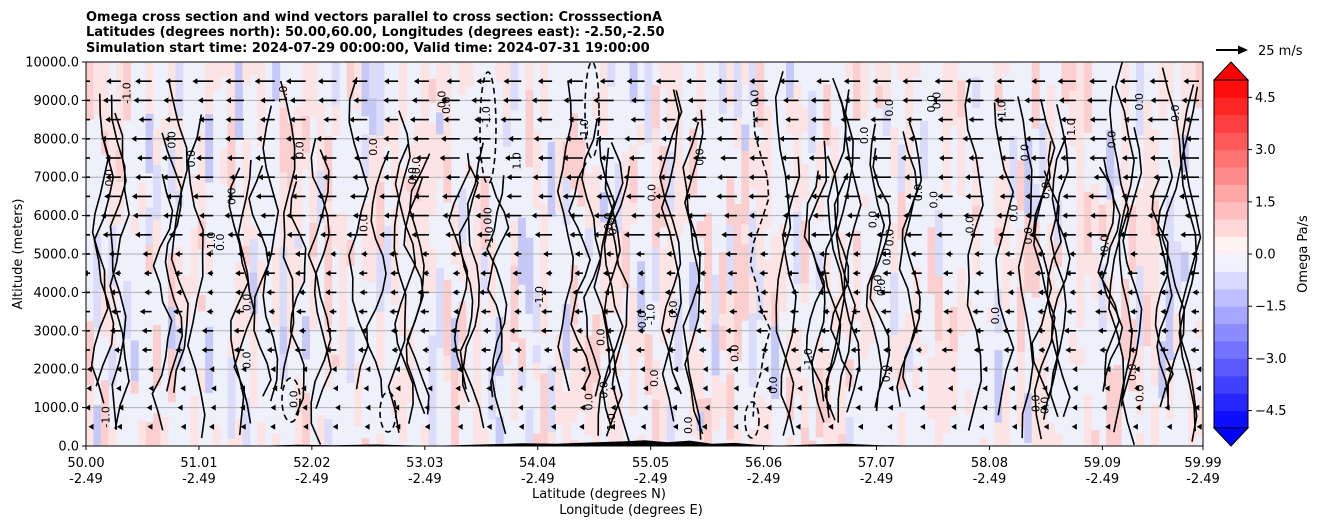 This screenshot has width=1320, height=526. What do you see at coordinates (52, 63) in the screenshot?
I see `y-tick-label: 10000.0` at bounding box center [52, 63].